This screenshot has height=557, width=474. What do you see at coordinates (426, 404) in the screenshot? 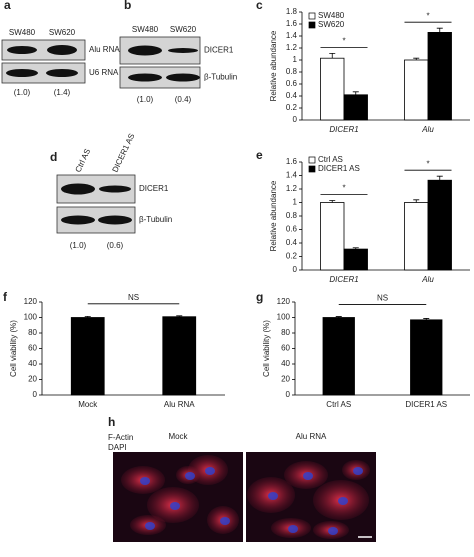
I see `x-tick-label: DICER1 AS` at bounding box center [426, 404].